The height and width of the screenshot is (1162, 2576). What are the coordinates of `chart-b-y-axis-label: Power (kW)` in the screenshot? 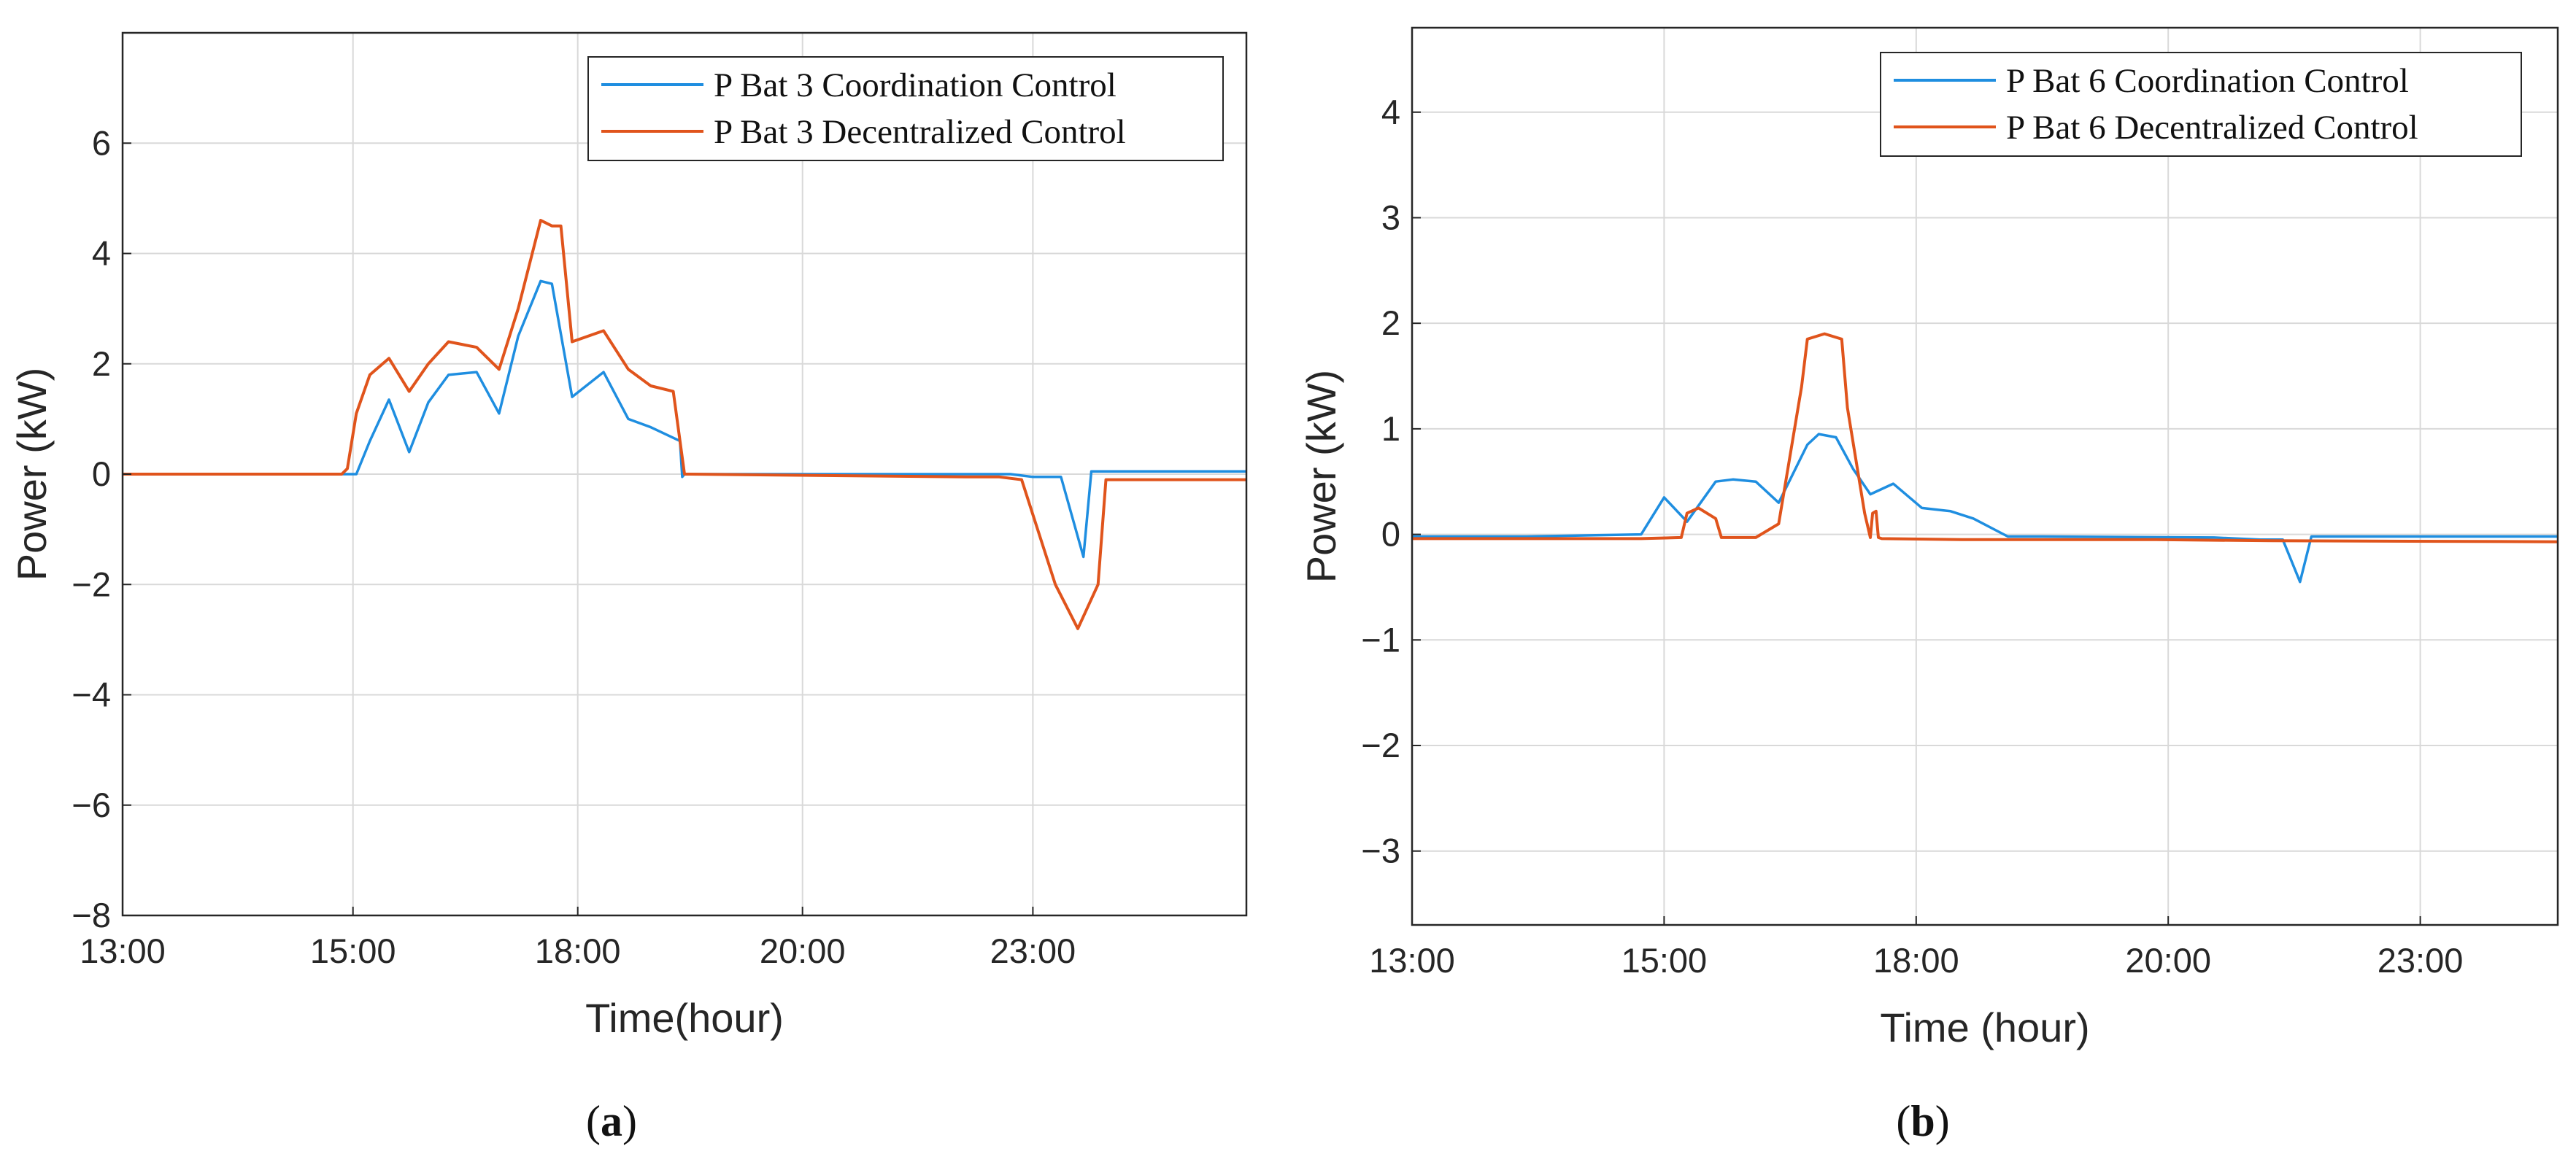 It's located at (1321, 477).